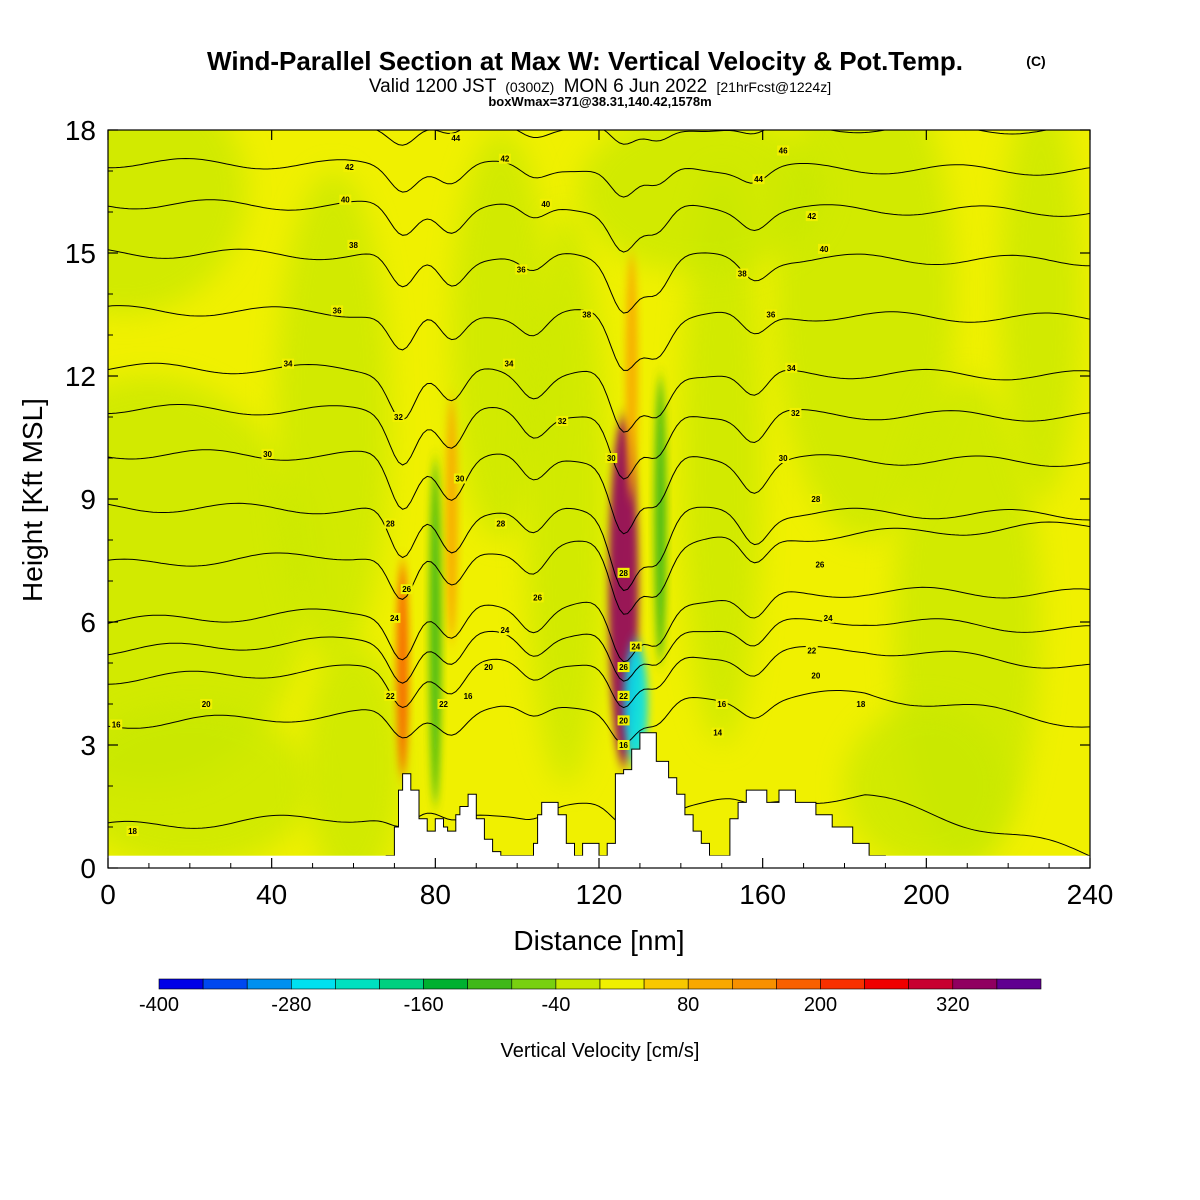  I want to click on isentrope-label: 44, so click(758, 179).